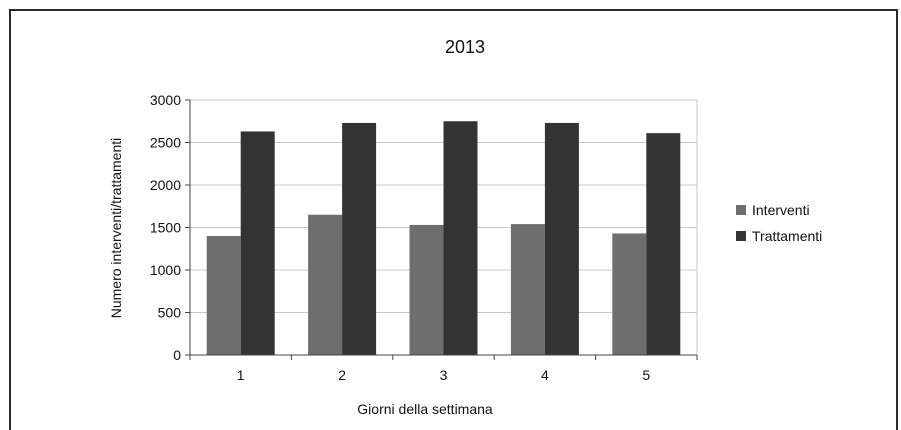 The image size is (901, 430). I want to click on legend-label-interventi: Interventi, so click(781, 210).